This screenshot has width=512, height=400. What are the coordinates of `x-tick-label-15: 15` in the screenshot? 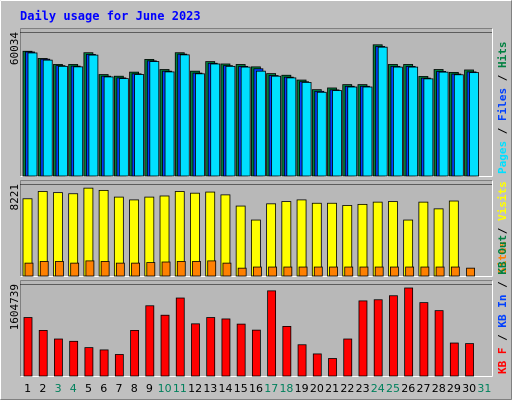 It's located at (241, 388).